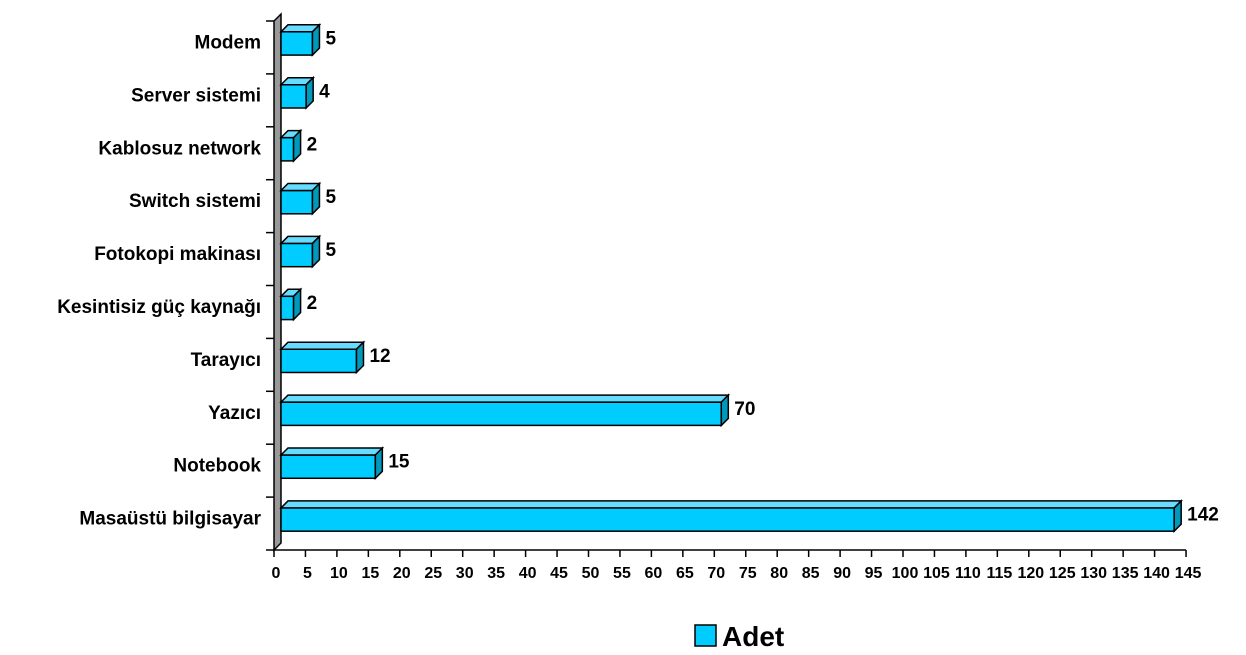  I want to click on x-tick-label: 5, so click(307, 573).